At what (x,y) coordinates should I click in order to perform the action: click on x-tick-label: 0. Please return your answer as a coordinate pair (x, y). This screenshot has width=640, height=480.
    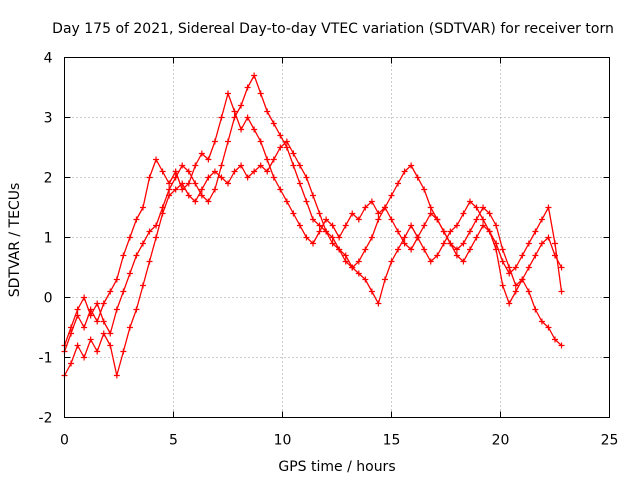
    Looking at the image, I should click on (64, 441).